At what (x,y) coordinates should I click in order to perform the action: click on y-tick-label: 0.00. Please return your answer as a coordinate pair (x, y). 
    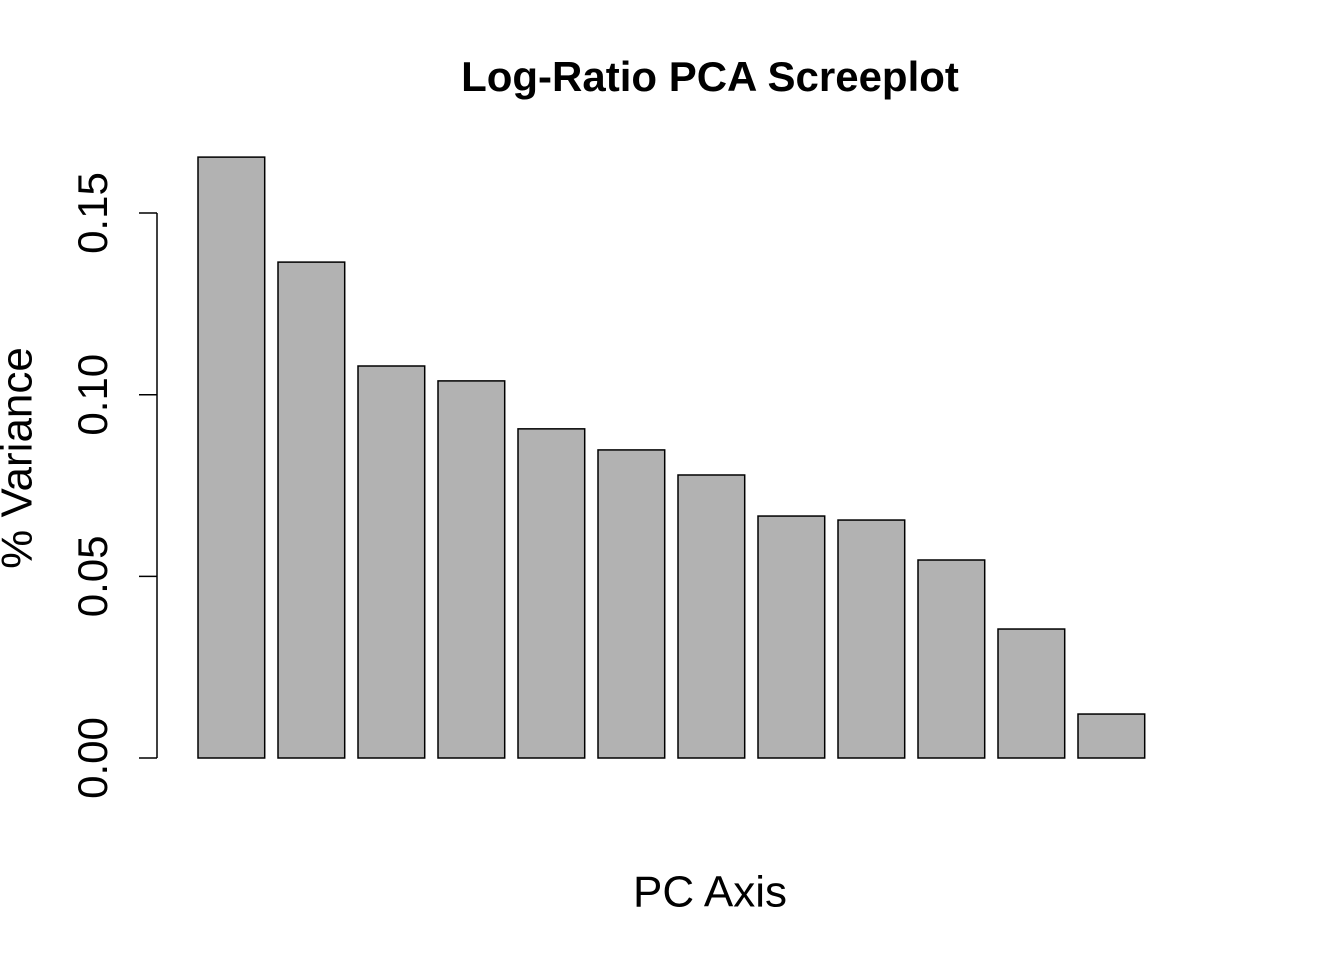
    Looking at the image, I should click on (92, 758).